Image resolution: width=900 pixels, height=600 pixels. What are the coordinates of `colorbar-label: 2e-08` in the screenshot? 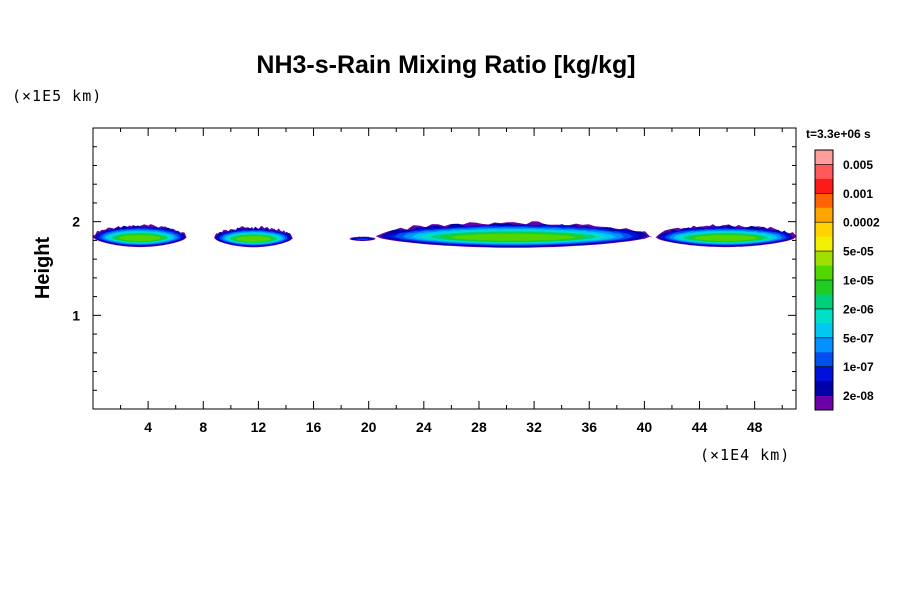 It's located at (858, 396).